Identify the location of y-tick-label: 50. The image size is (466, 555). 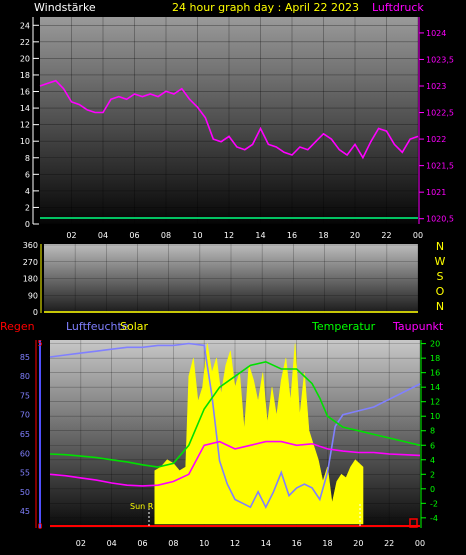
(25, 492).